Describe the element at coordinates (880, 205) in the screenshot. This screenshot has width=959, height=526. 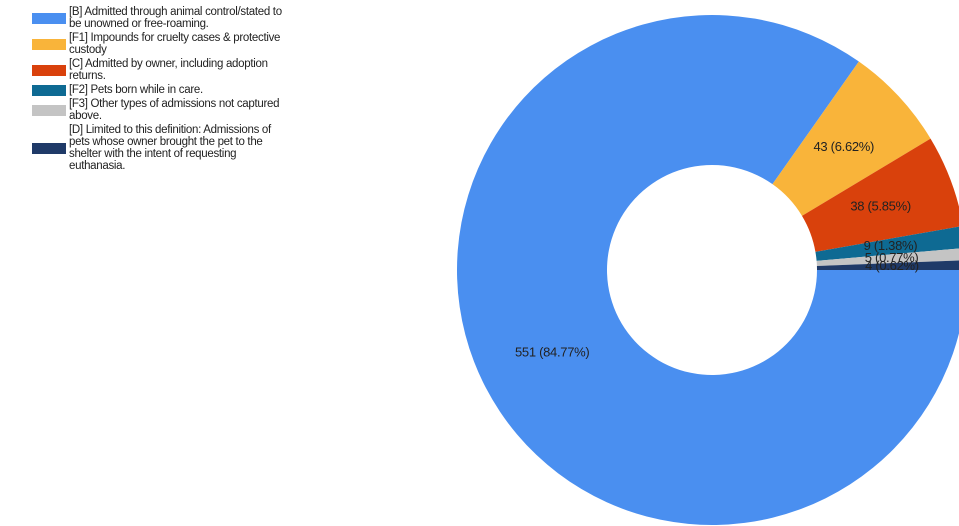
I see `slice-label: 38 (5.85%)` at that location.